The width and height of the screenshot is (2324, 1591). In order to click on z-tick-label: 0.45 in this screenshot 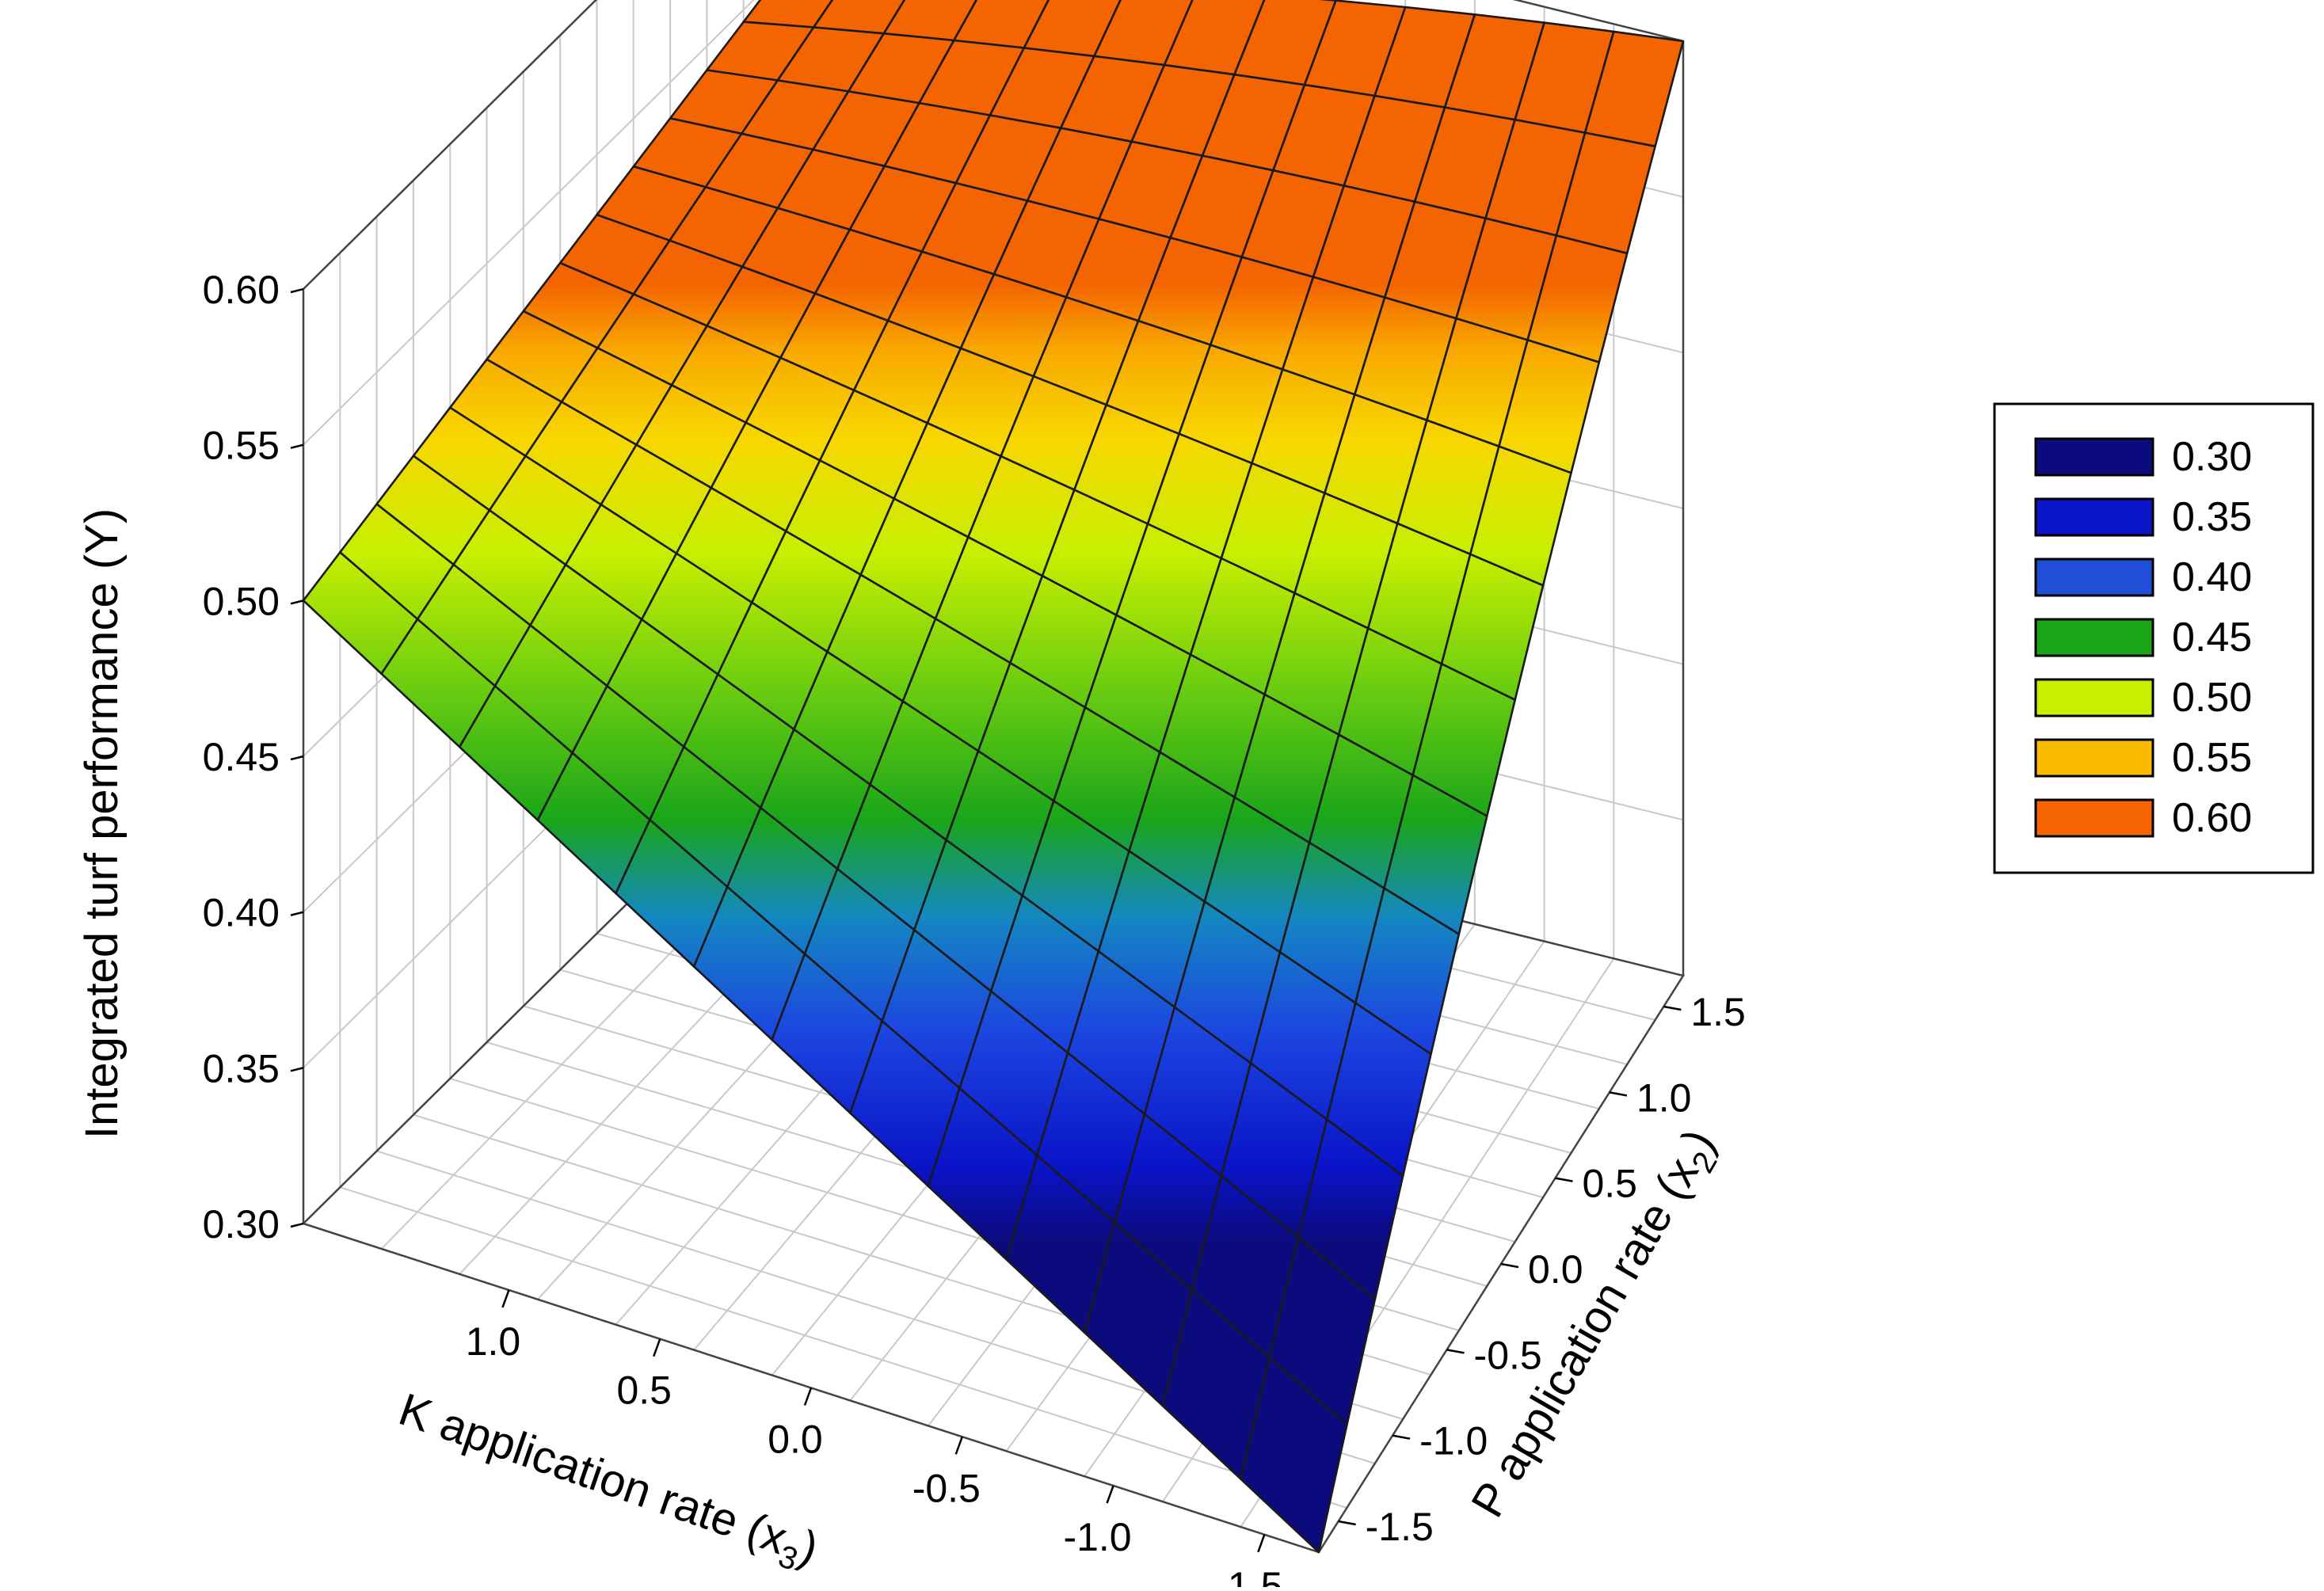, I will do `click(241, 757)`.